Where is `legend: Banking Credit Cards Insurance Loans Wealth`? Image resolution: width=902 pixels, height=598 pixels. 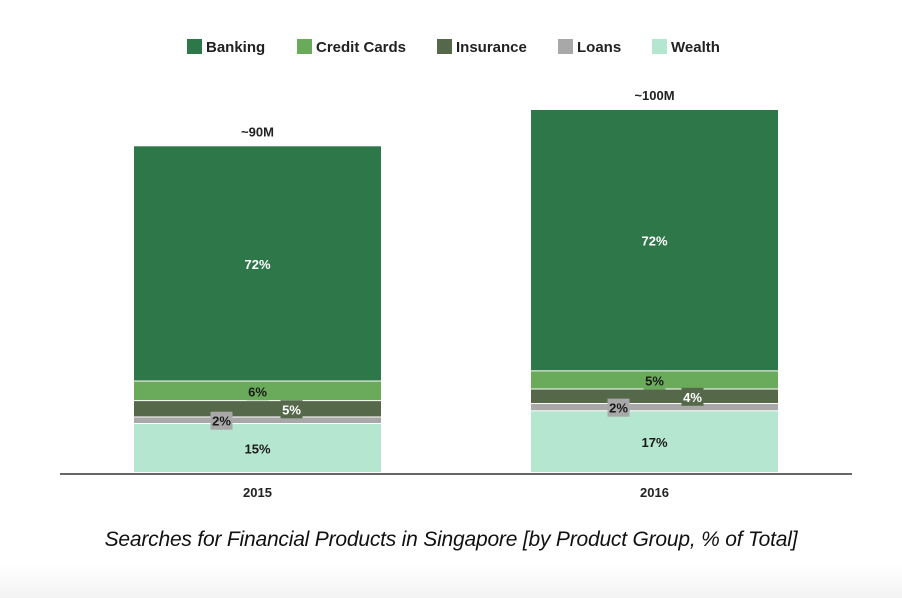
legend: Banking Credit Cards Insurance Loans Wealth is located at coordinates (453, 47).